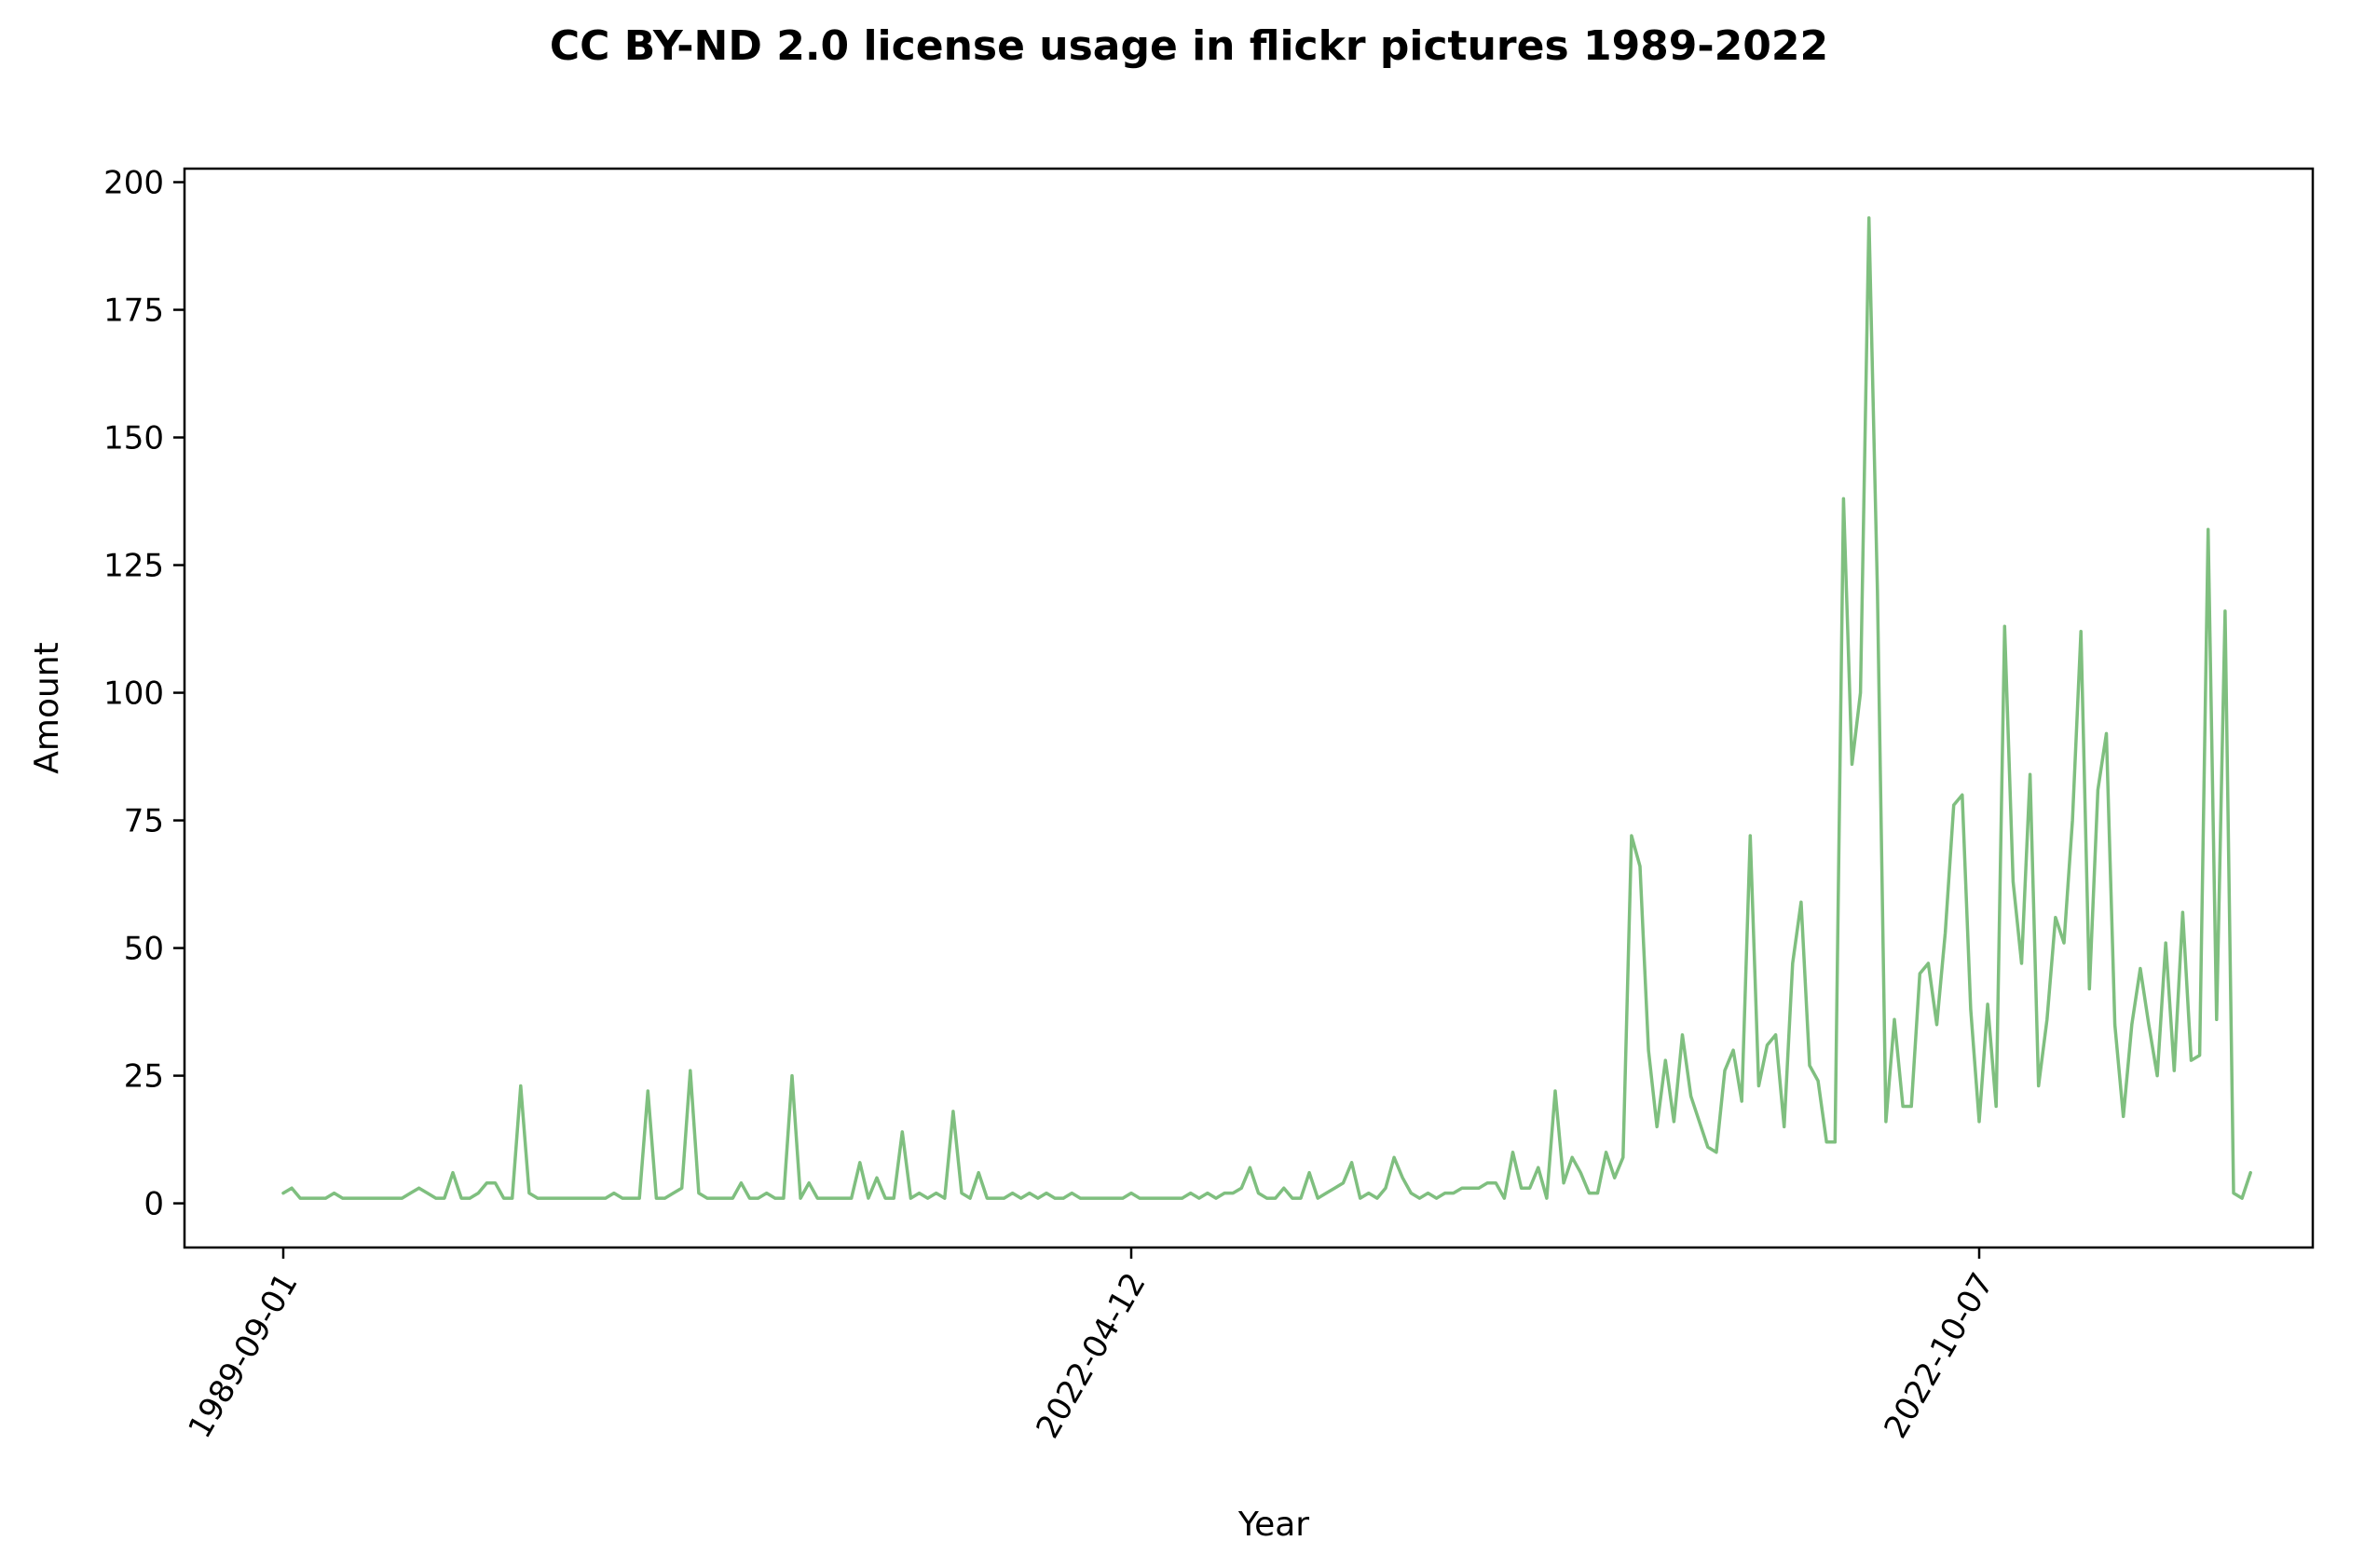 The height and width of the screenshot is (1568, 2378). Describe the element at coordinates (133, 566) in the screenshot. I see `y-tick-label: 125` at that location.